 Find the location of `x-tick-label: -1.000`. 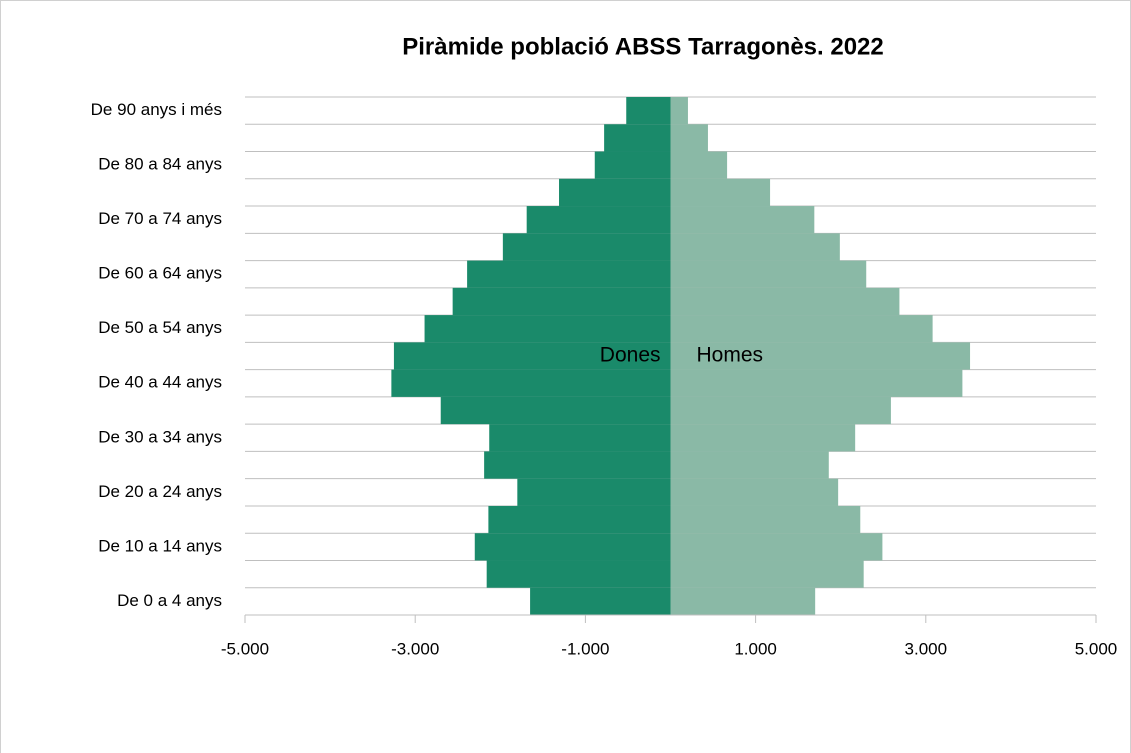

x-tick-label: -1.000 is located at coordinates (585, 648).